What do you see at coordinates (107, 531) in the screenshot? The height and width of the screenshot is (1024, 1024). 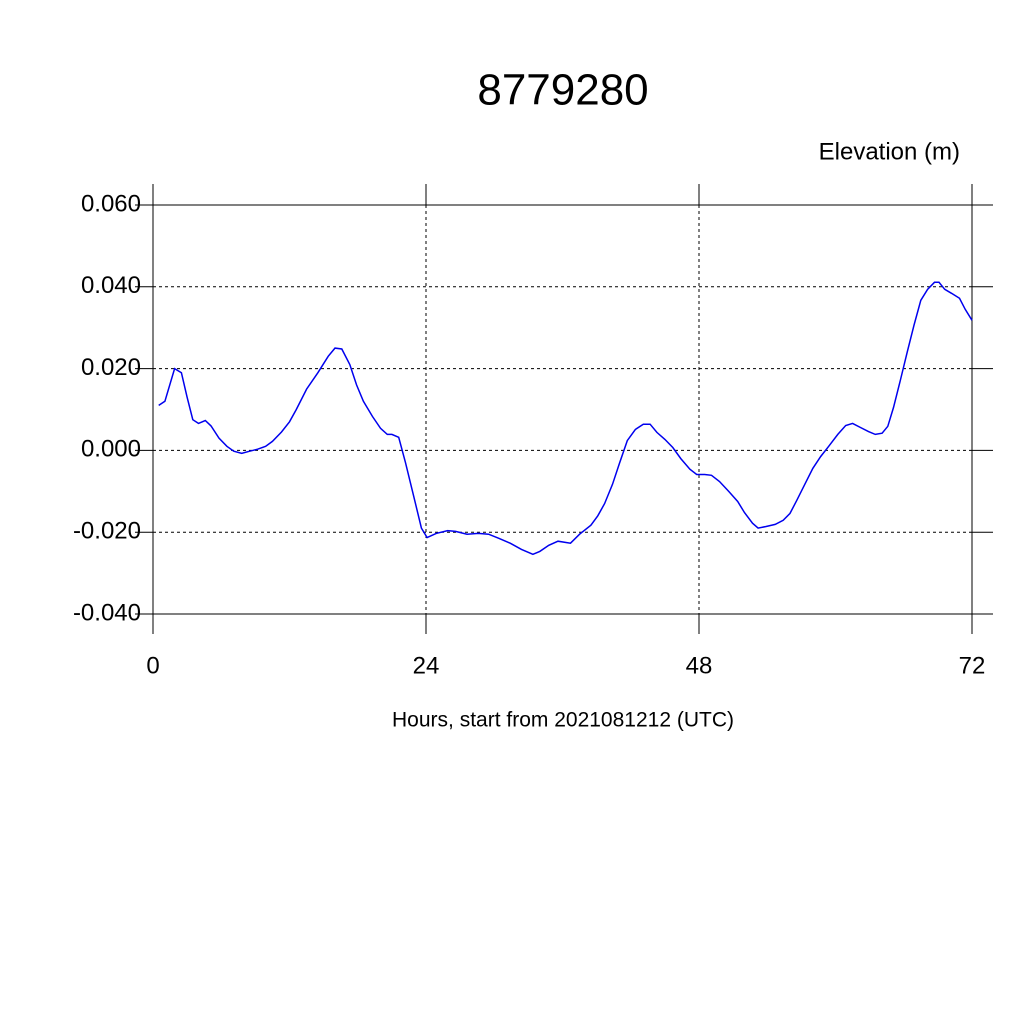 I see `y-tick-label: -0.020` at bounding box center [107, 531].